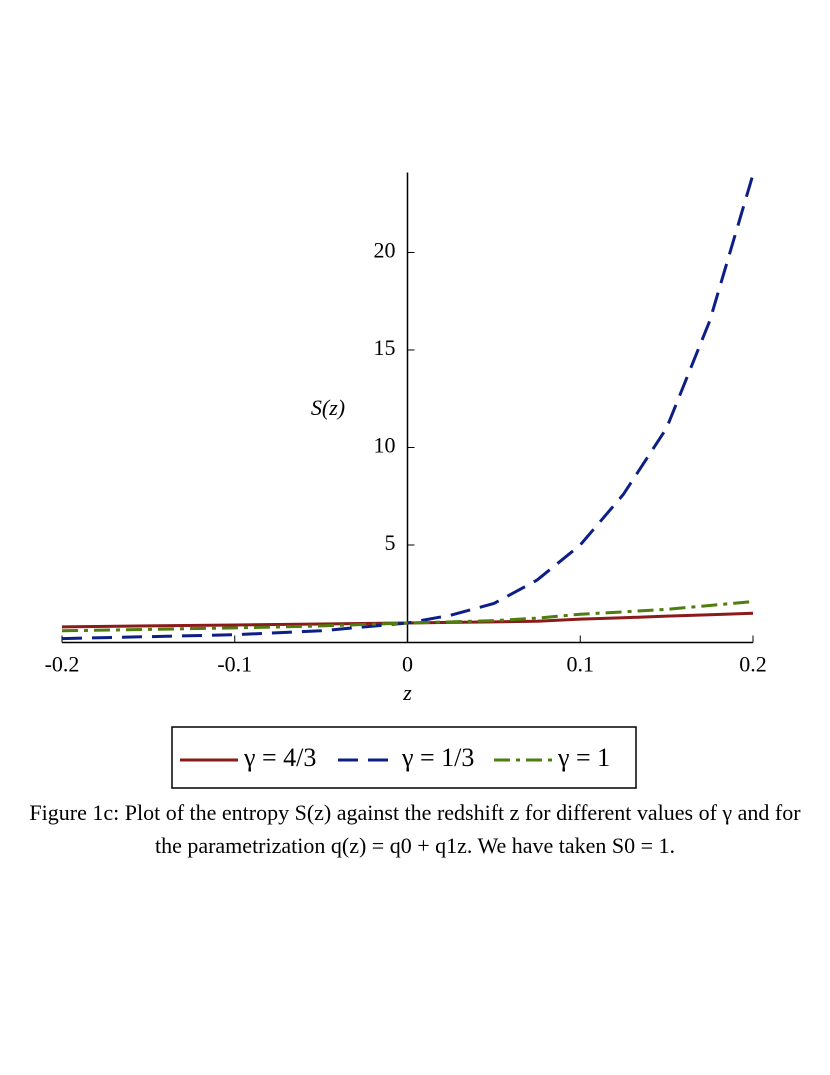  What do you see at coordinates (385, 445) in the screenshot?
I see `y-tick-label: 10` at bounding box center [385, 445].